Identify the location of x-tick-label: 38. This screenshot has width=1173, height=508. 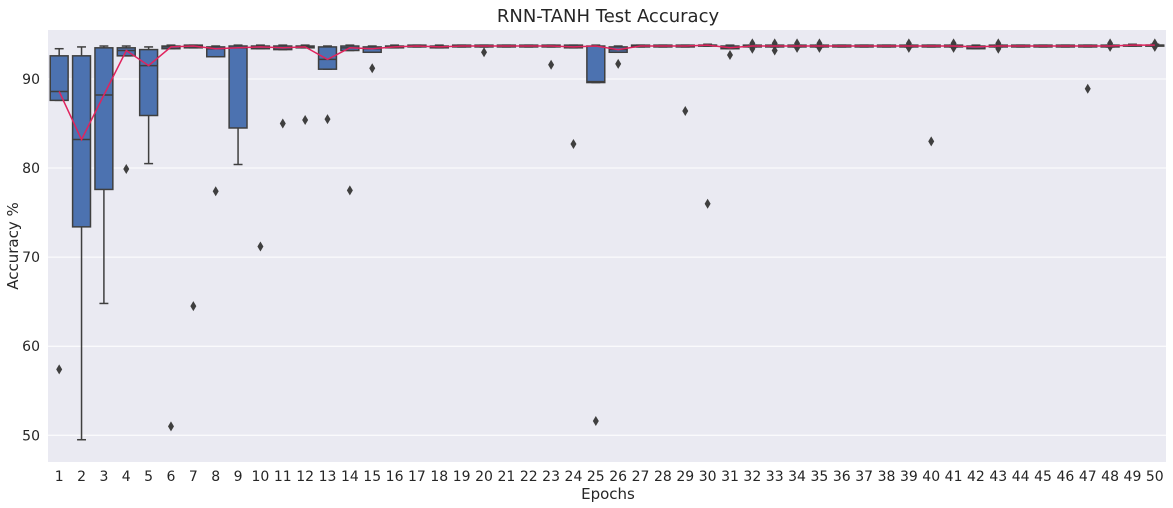
(887, 477).